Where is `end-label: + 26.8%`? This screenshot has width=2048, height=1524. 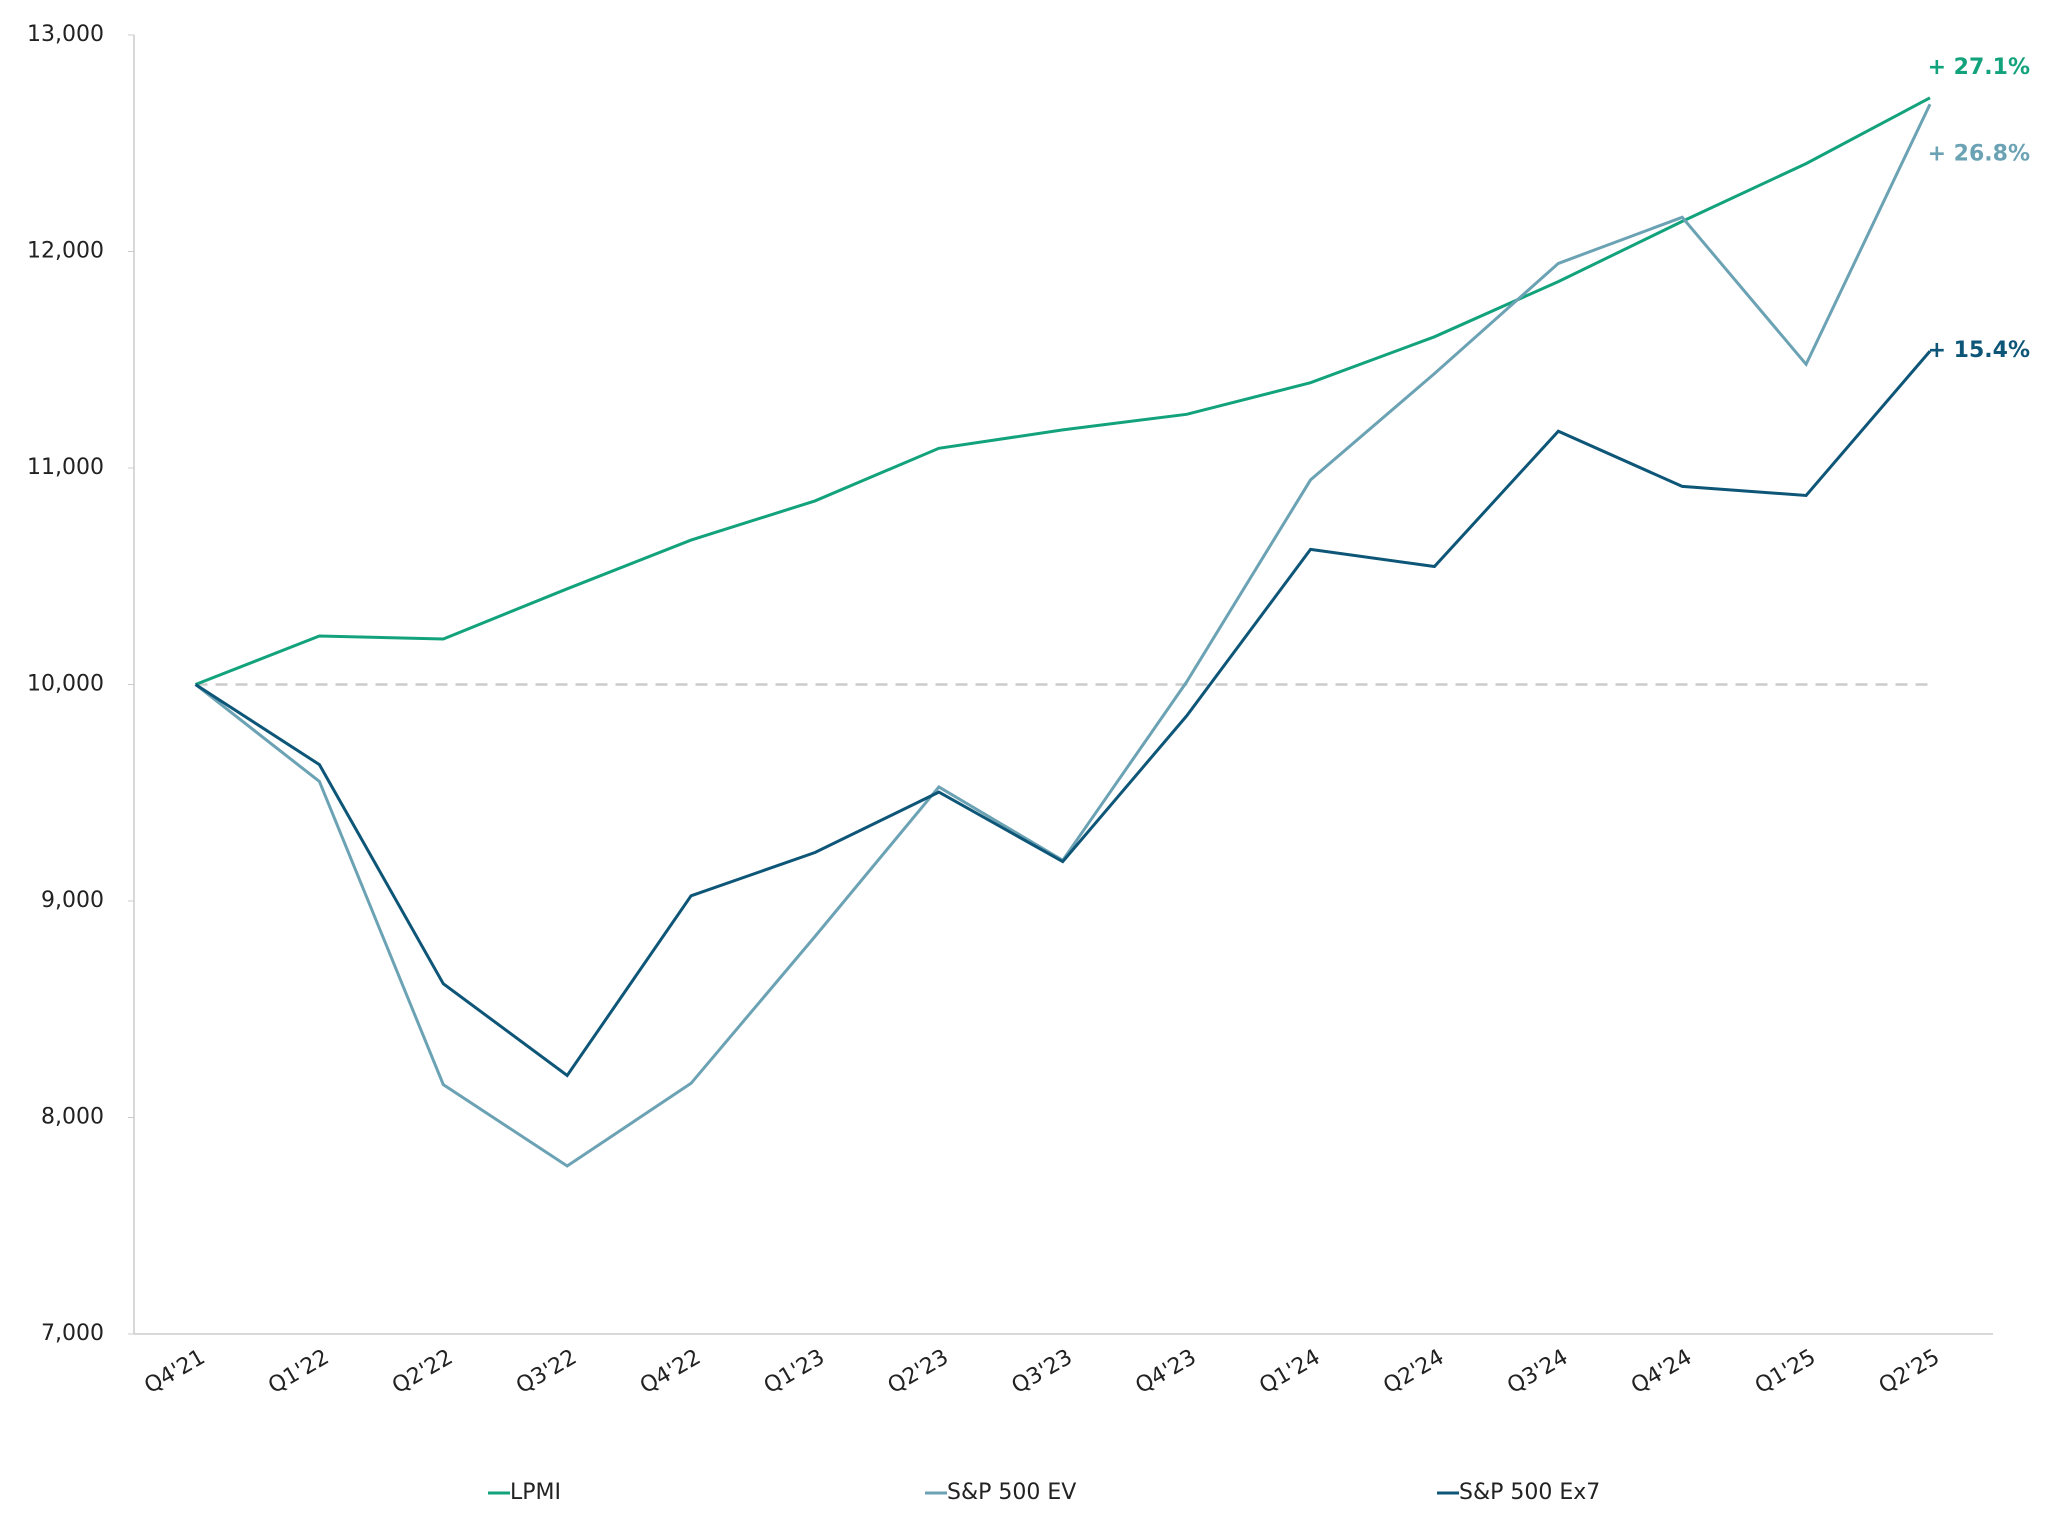 end-label: + 26.8% is located at coordinates (1979, 153).